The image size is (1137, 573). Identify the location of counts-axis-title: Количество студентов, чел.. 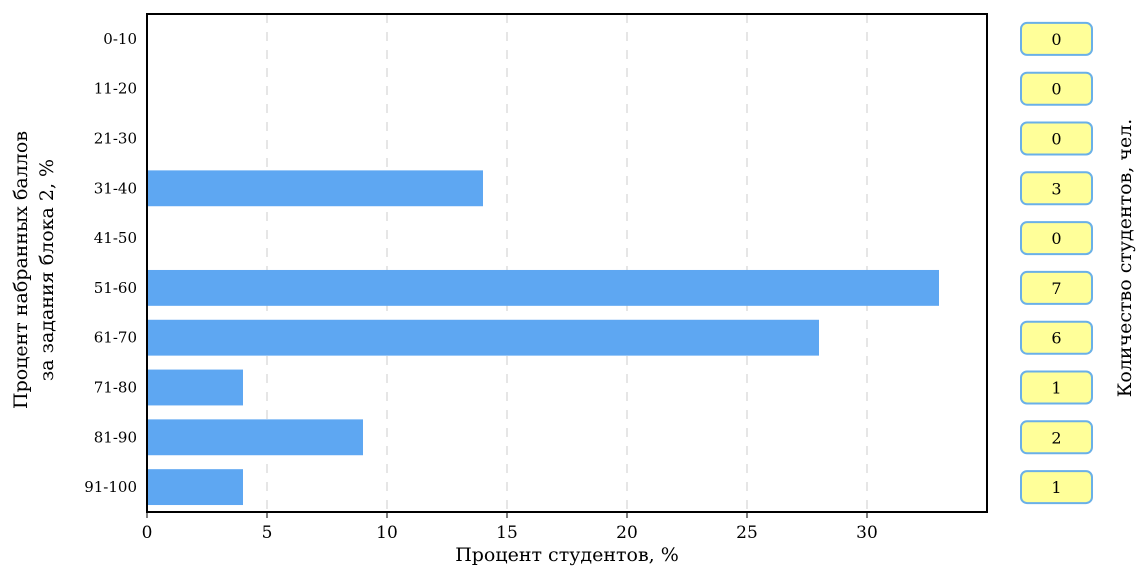
(1125, 258).